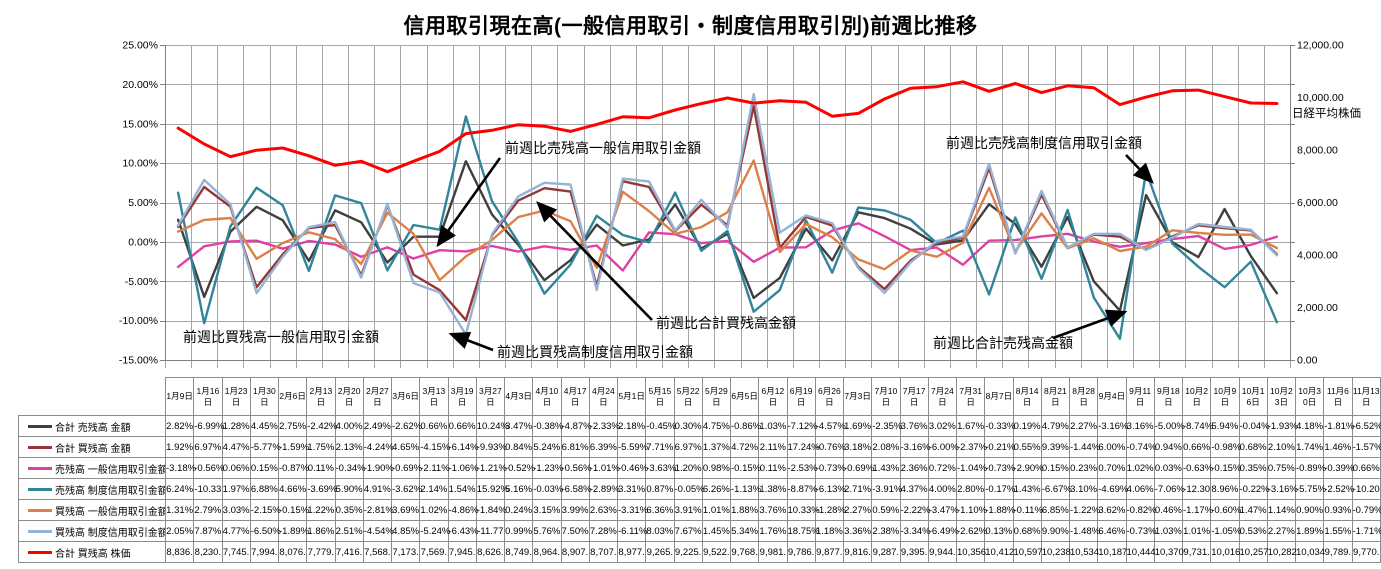 The image size is (1381, 569). What do you see at coordinates (971, 468) in the screenshot?
I see `value-cell: -1.04%` at bounding box center [971, 468].